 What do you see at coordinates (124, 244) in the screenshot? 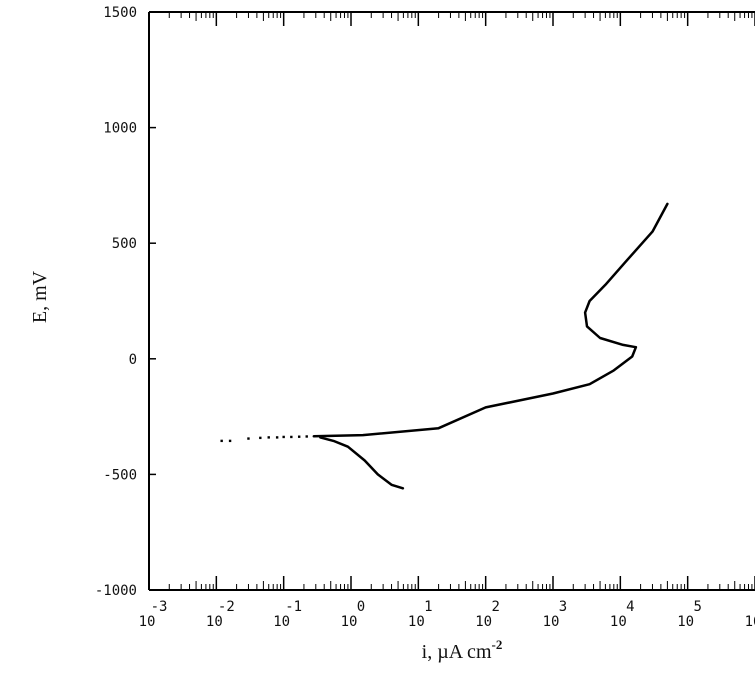
I see `y-tick-label: 500` at bounding box center [124, 244].